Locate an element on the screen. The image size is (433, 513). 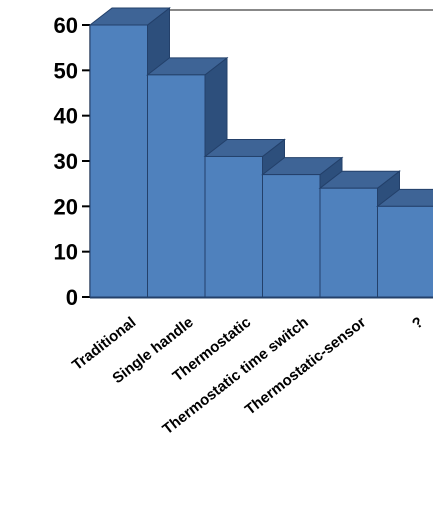
y-tick-label: 20 is located at coordinates (66, 206).